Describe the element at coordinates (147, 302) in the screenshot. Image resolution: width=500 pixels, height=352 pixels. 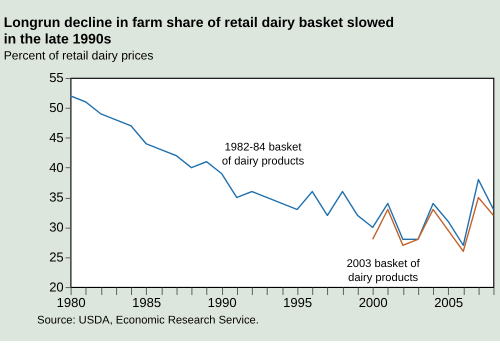
I see `x-tick-label: 1985` at that location.